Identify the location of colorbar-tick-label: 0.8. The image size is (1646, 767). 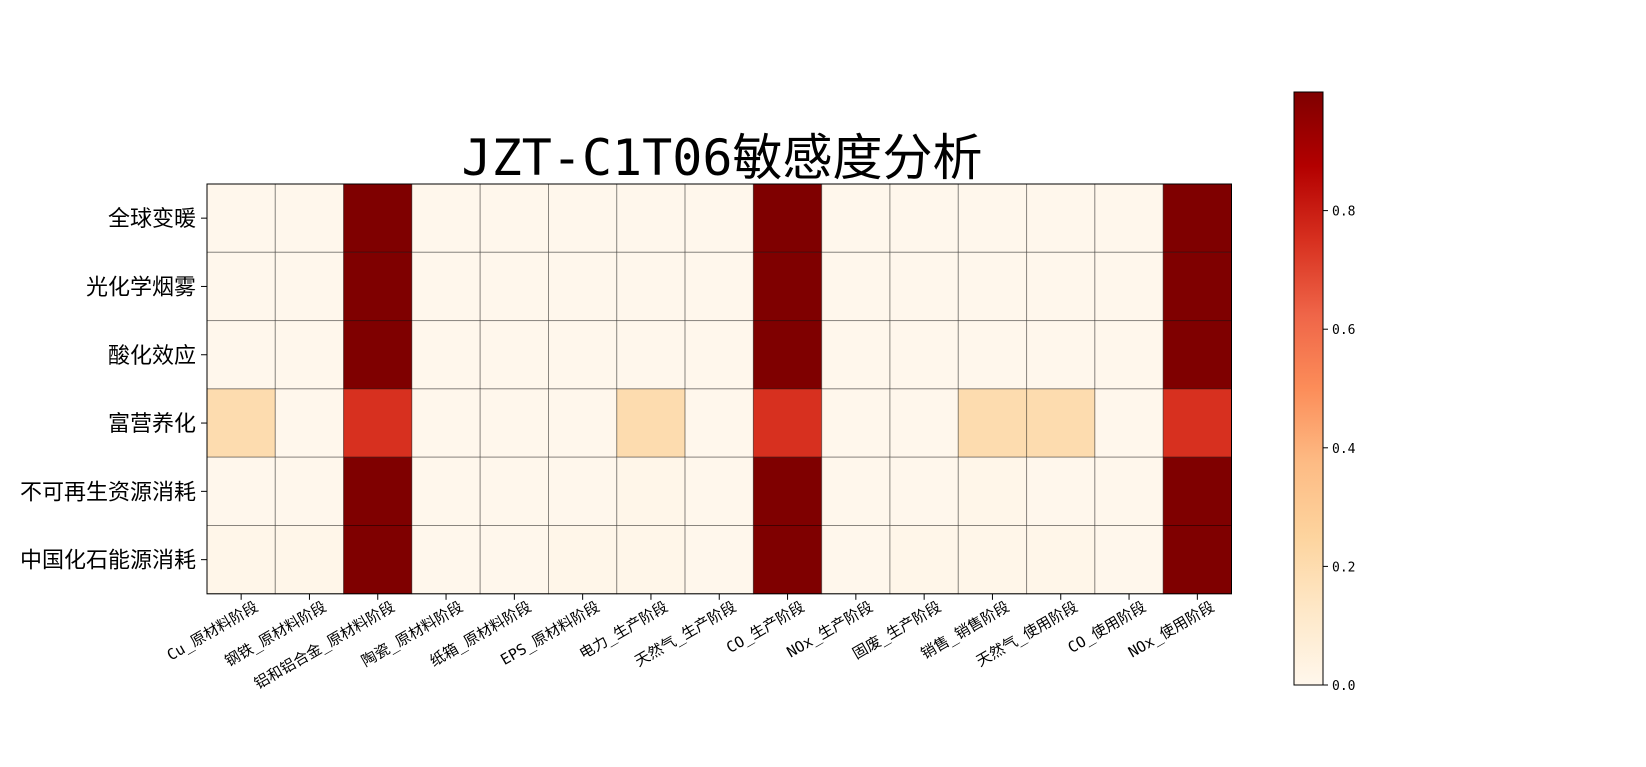
(1343, 212).